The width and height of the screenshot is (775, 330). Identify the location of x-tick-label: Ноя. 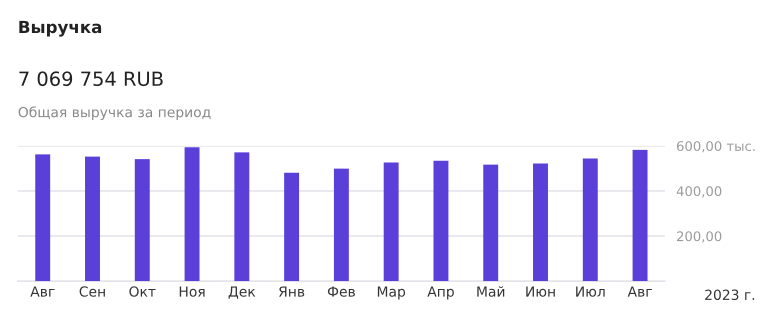
(192, 291).